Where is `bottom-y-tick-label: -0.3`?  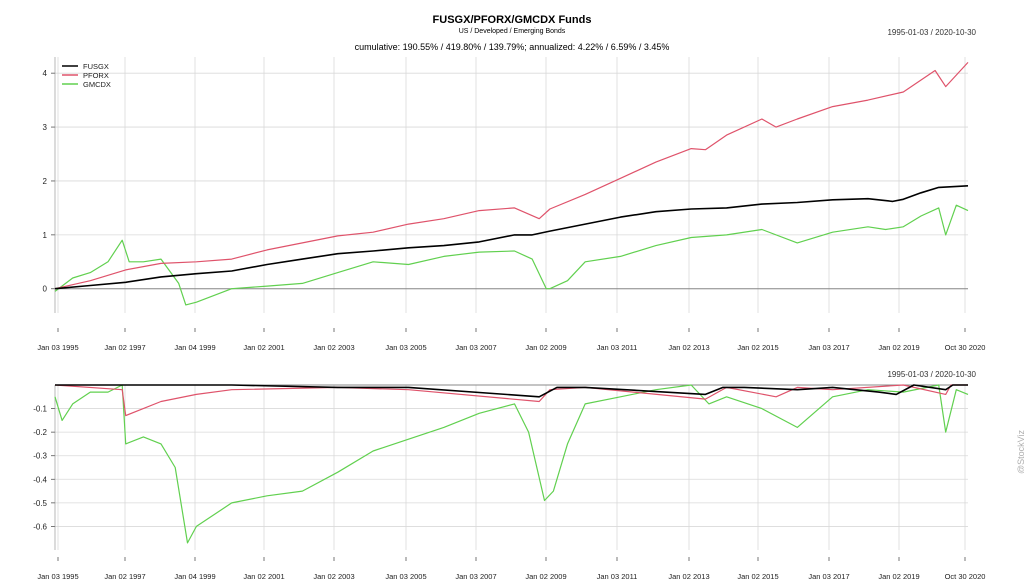
bottom-y-tick-label: -0.3 is located at coordinates (40, 456).